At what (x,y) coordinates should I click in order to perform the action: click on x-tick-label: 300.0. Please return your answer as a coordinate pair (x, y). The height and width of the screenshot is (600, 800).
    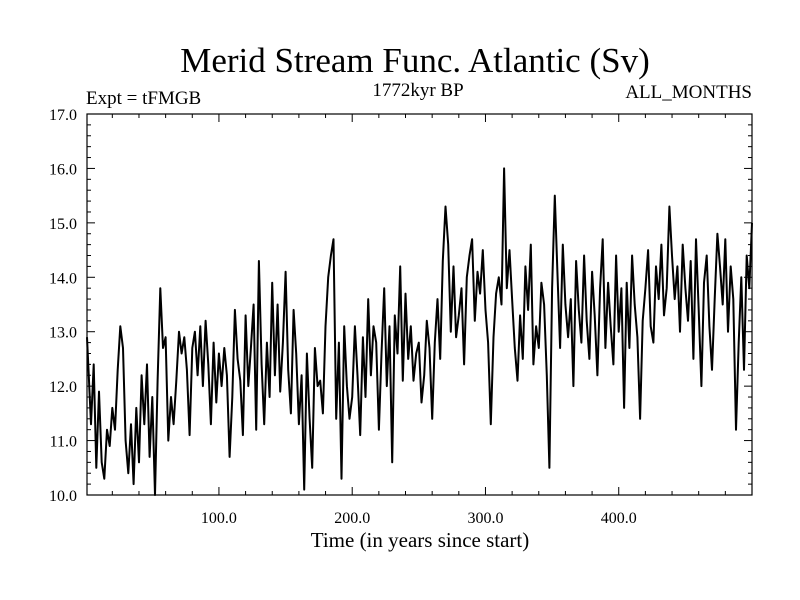
    Looking at the image, I should click on (485, 518).